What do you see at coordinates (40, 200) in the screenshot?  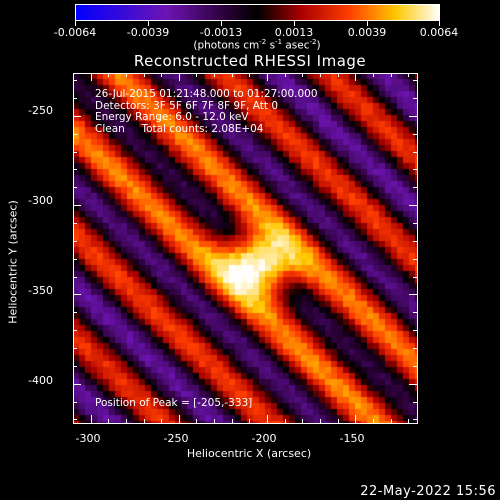 I see `y-tick-label: -300` at bounding box center [40, 200].